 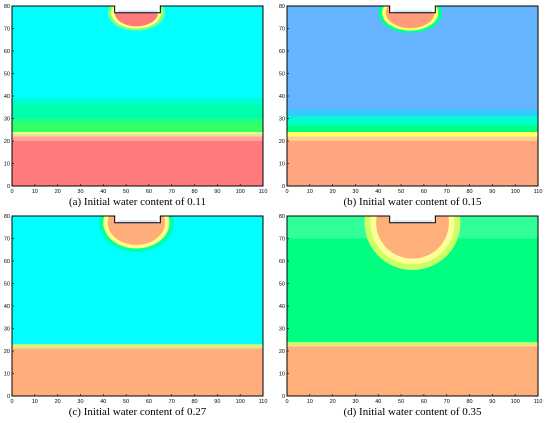 What do you see at coordinates (412, 412) in the screenshot?
I see `panel-d-caption: (d) Initial water content of 0.35` at bounding box center [412, 412].